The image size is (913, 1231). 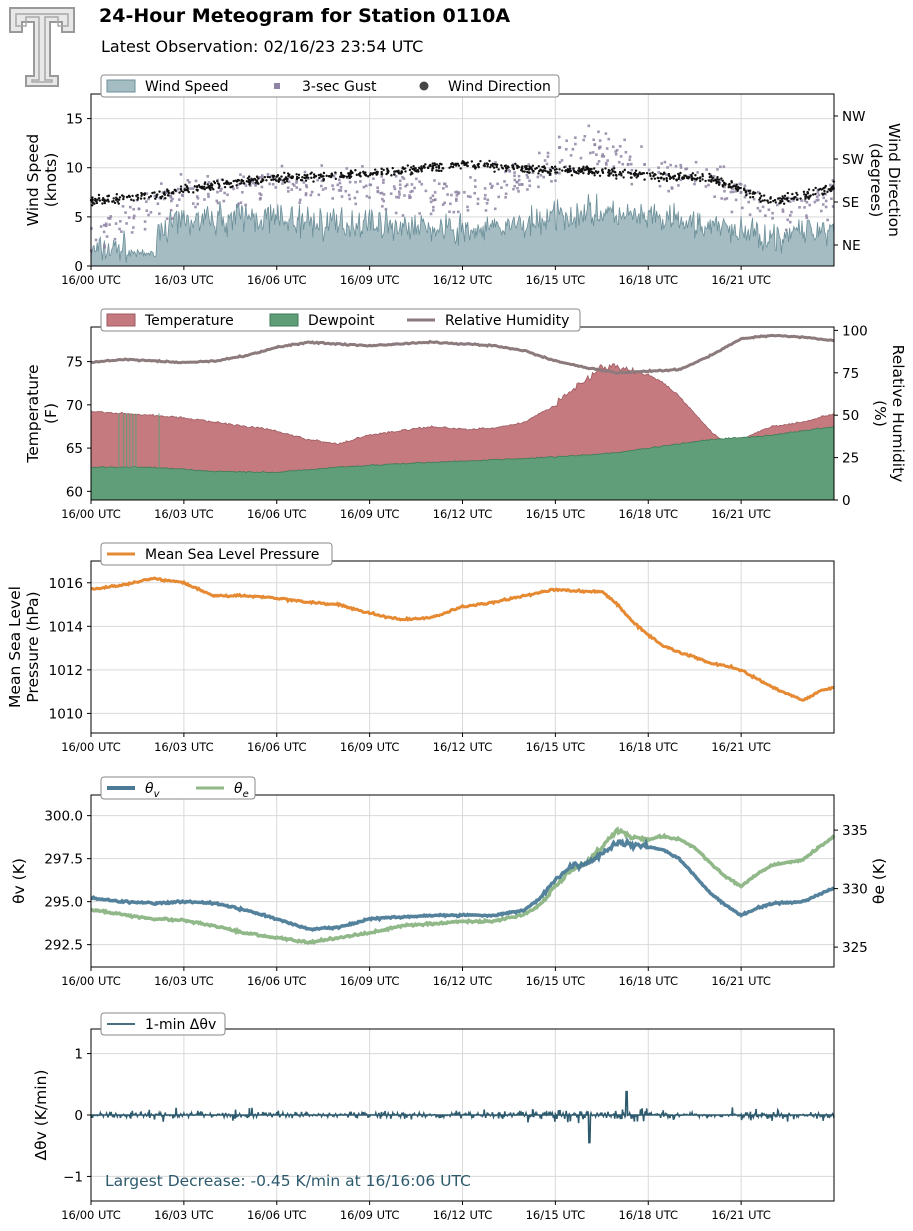 What do you see at coordinates (648, 280) in the screenshot?
I see `x-tick-label: 16/18 UTC` at bounding box center [648, 280].